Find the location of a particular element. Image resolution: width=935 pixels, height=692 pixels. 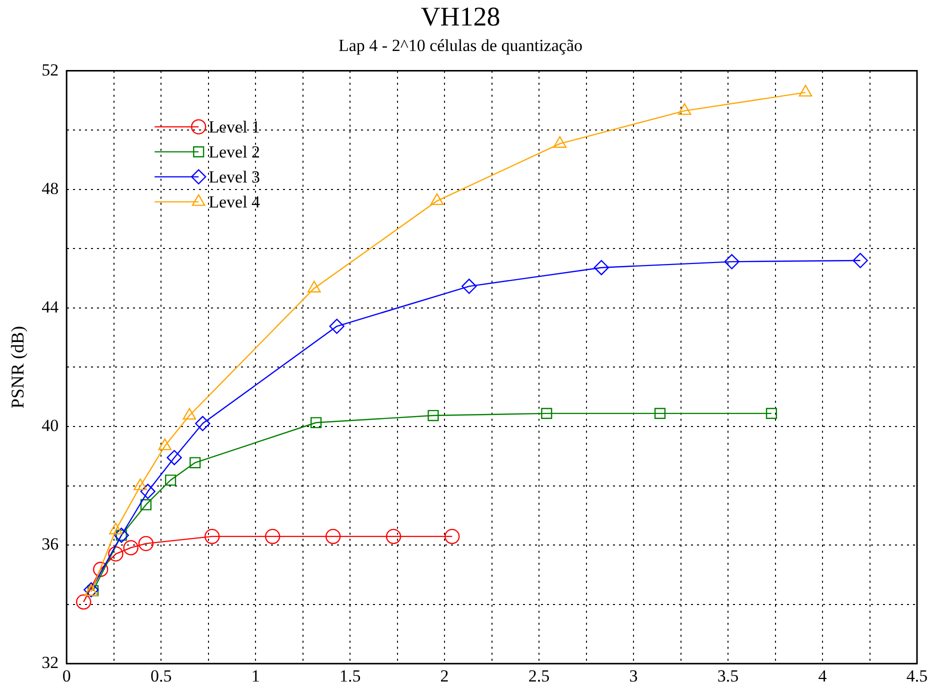

x-tick-label: 3.5 is located at coordinates (728, 676).